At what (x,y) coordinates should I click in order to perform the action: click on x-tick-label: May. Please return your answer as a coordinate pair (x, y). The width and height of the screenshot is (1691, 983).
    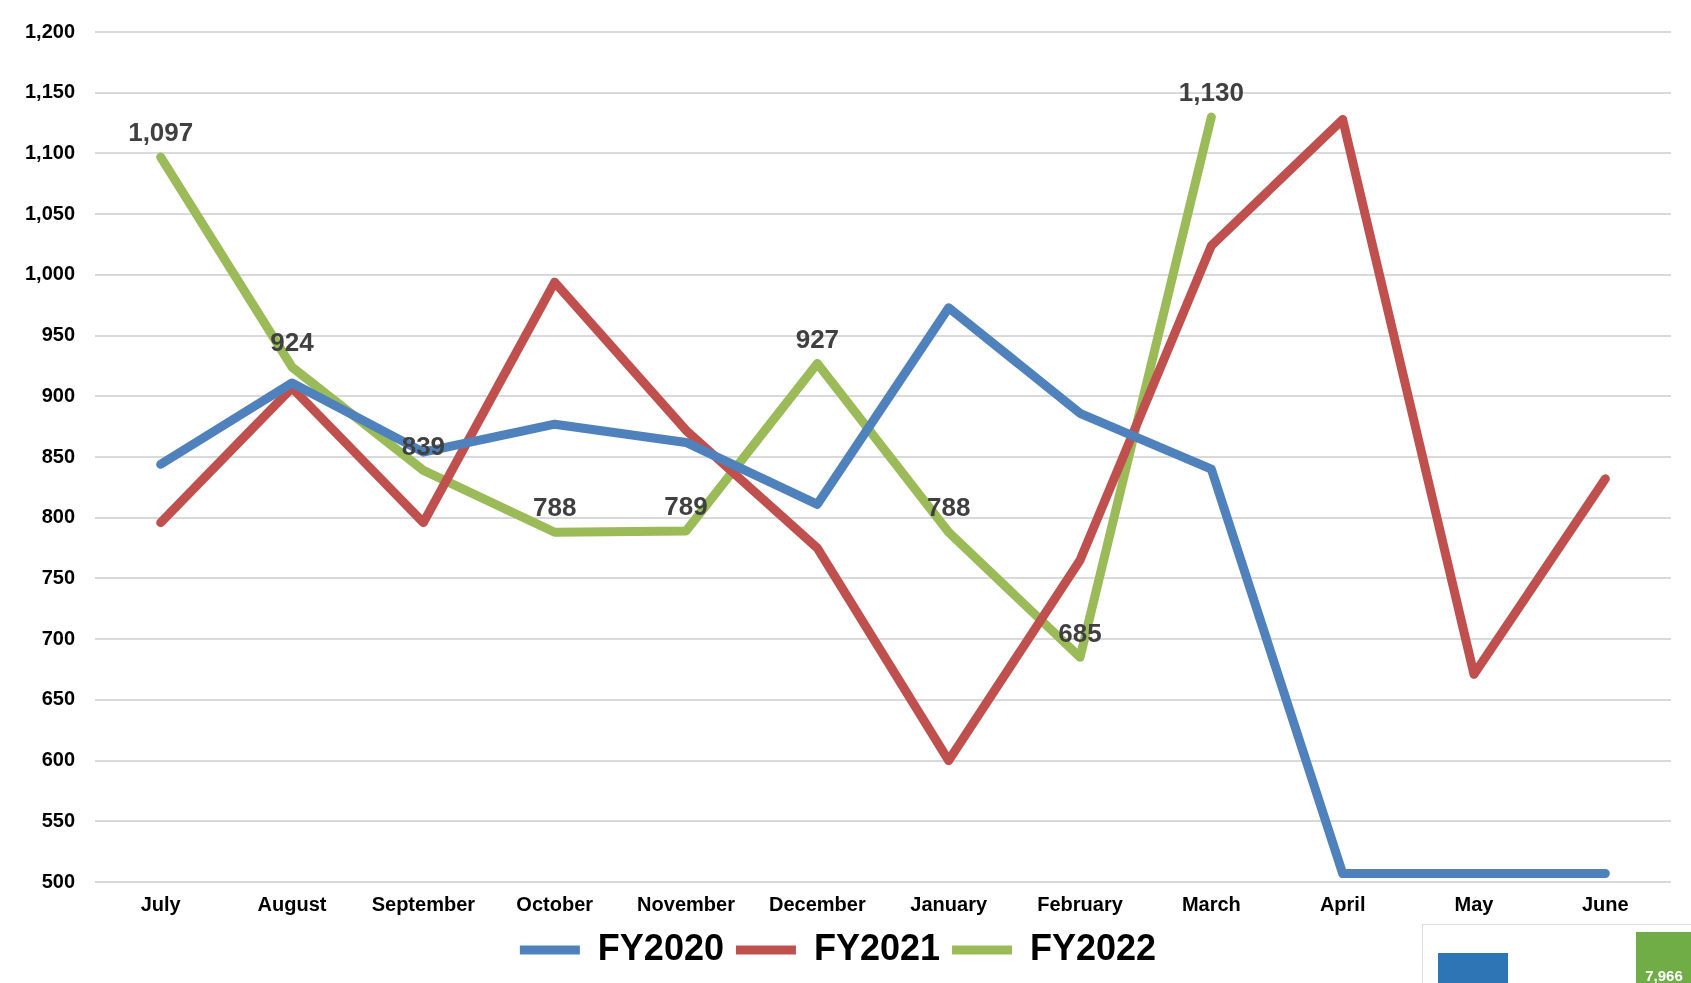
    Looking at the image, I should click on (1474, 903).